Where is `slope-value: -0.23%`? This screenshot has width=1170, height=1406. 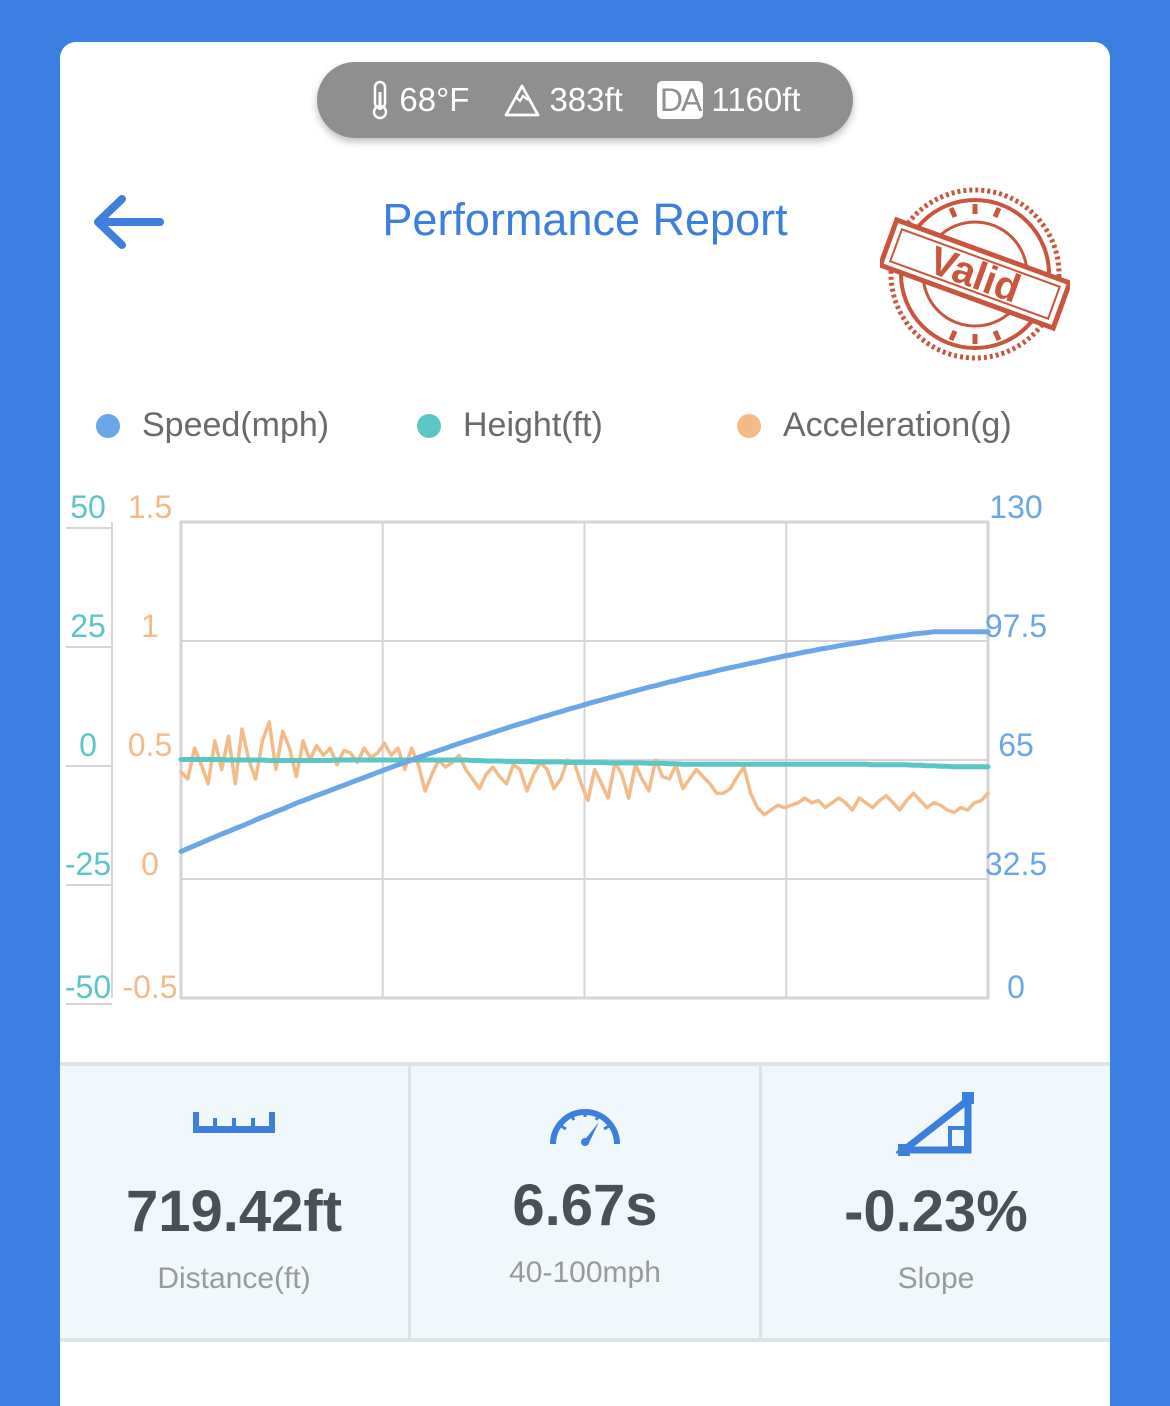 slope-value: -0.23% is located at coordinates (936, 1211).